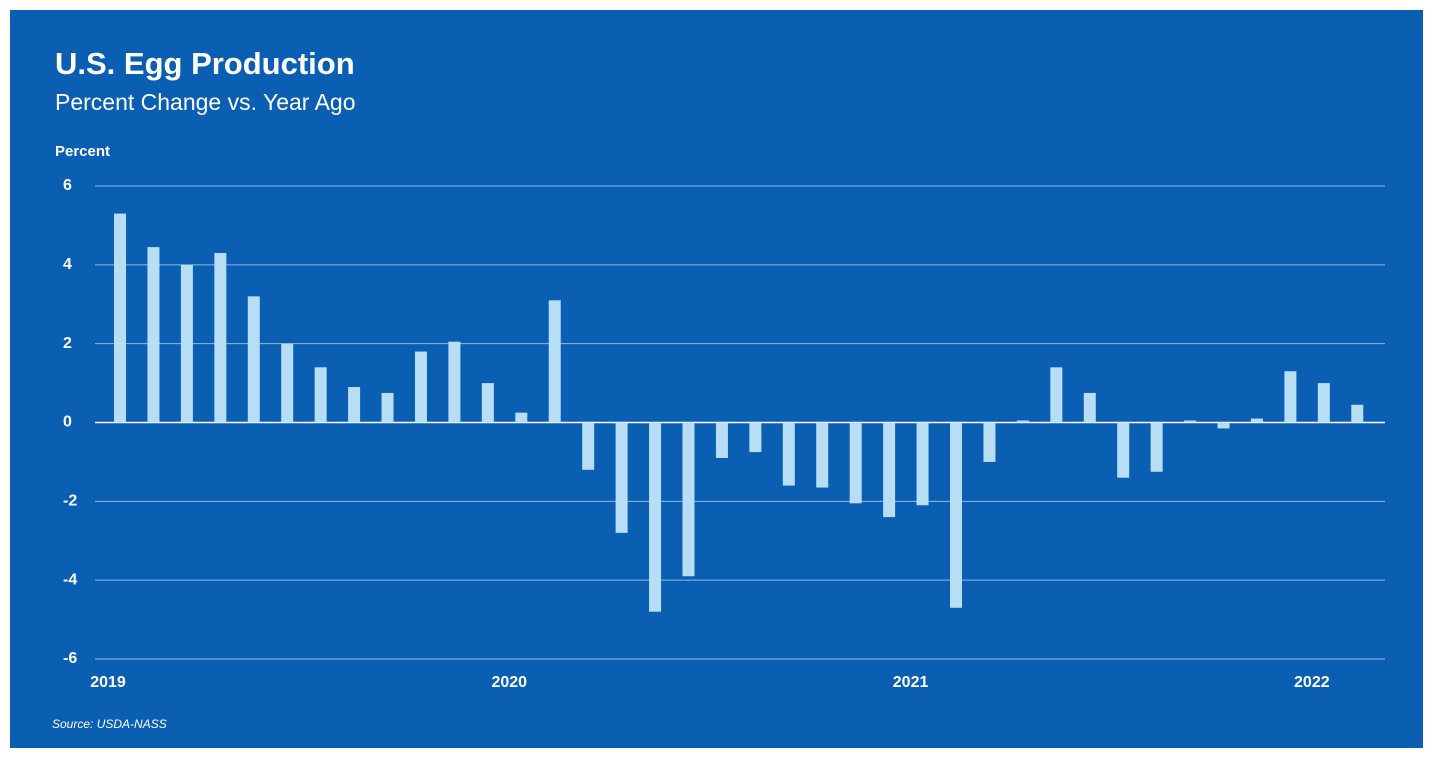  I want to click on y-tick-label: -4, so click(70, 579).